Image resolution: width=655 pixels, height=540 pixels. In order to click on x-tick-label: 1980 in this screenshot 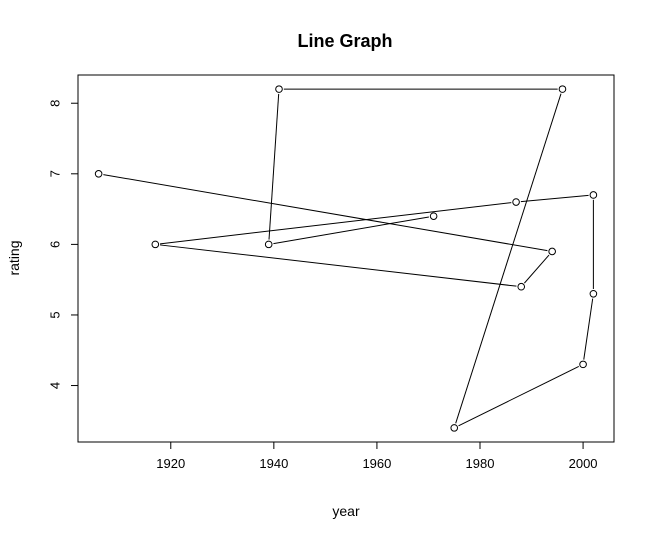, I will do `click(480, 463)`.